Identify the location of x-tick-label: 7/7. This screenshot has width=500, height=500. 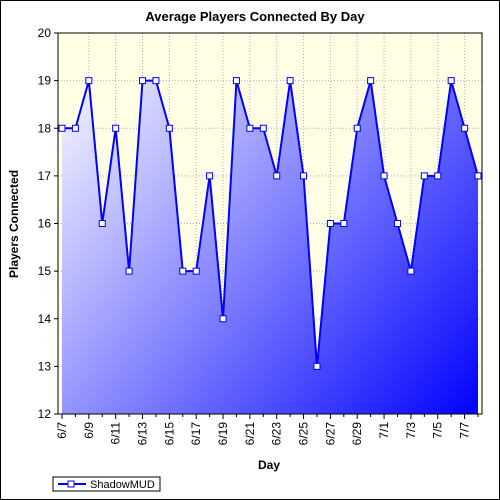
(465, 430).